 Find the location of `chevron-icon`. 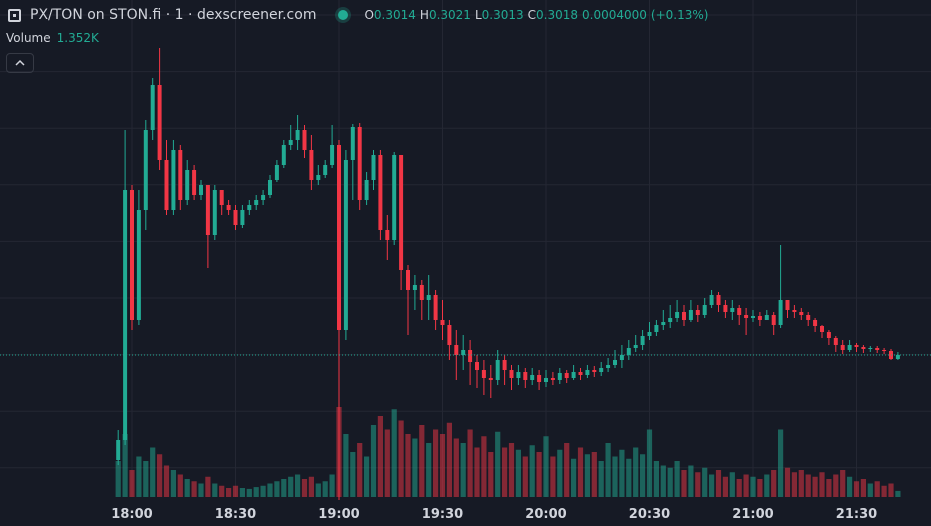

chevron-icon is located at coordinates (20, 62).